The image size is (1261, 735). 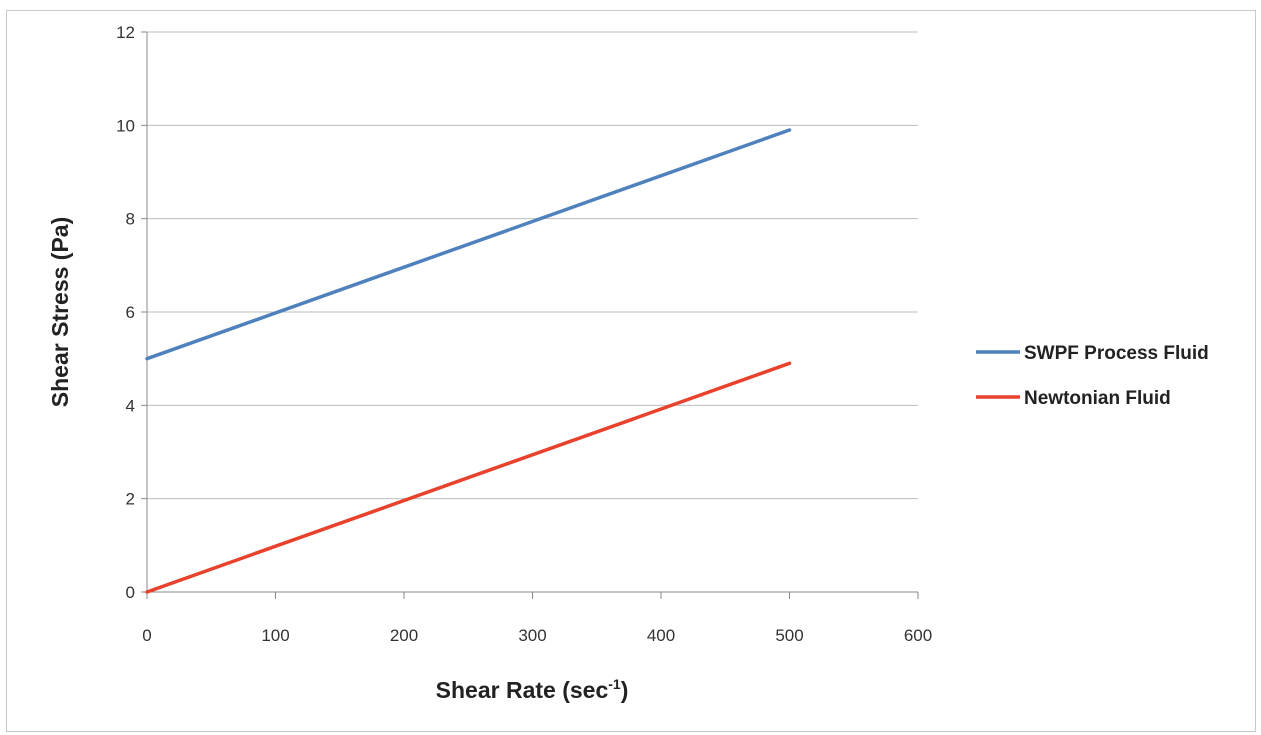 What do you see at coordinates (614, 684) in the screenshot?
I see `x-axis-title-superscript: -1` at bounding box center [614, 684].